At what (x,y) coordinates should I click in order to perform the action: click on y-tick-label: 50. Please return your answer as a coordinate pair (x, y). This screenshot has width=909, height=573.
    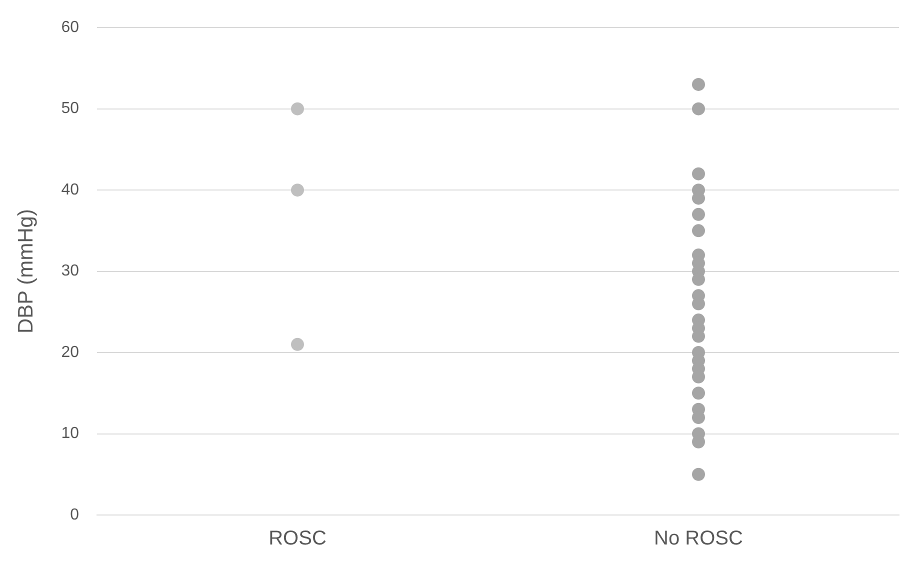
    Looking at the image, I should click on (70, 109).